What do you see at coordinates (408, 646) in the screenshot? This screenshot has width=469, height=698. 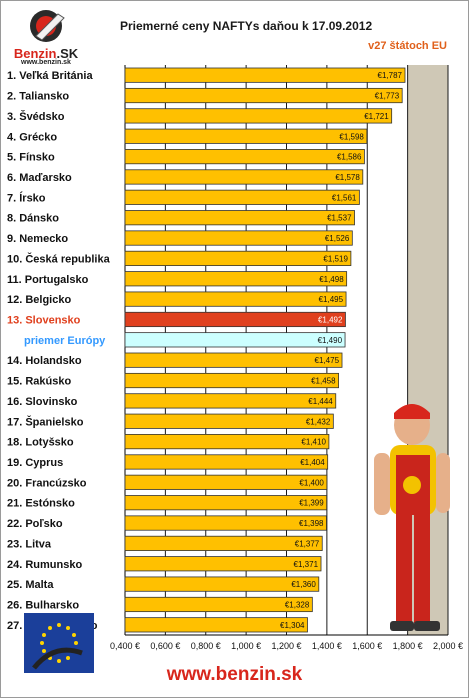 I see `x-tick-label: 1,800 €` at bounding box center [408, 646].